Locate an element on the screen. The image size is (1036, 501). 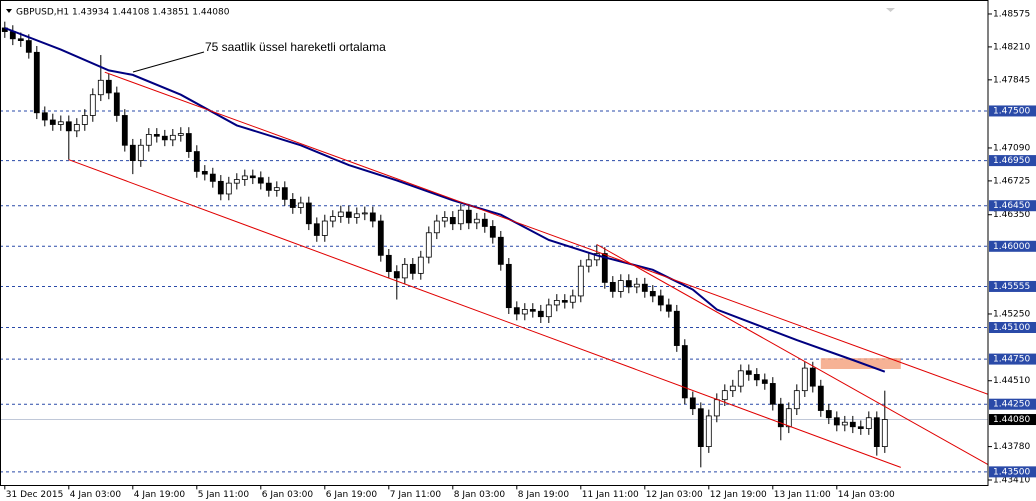
level-label: 1.43500 is located at coordinates (1011, 472).